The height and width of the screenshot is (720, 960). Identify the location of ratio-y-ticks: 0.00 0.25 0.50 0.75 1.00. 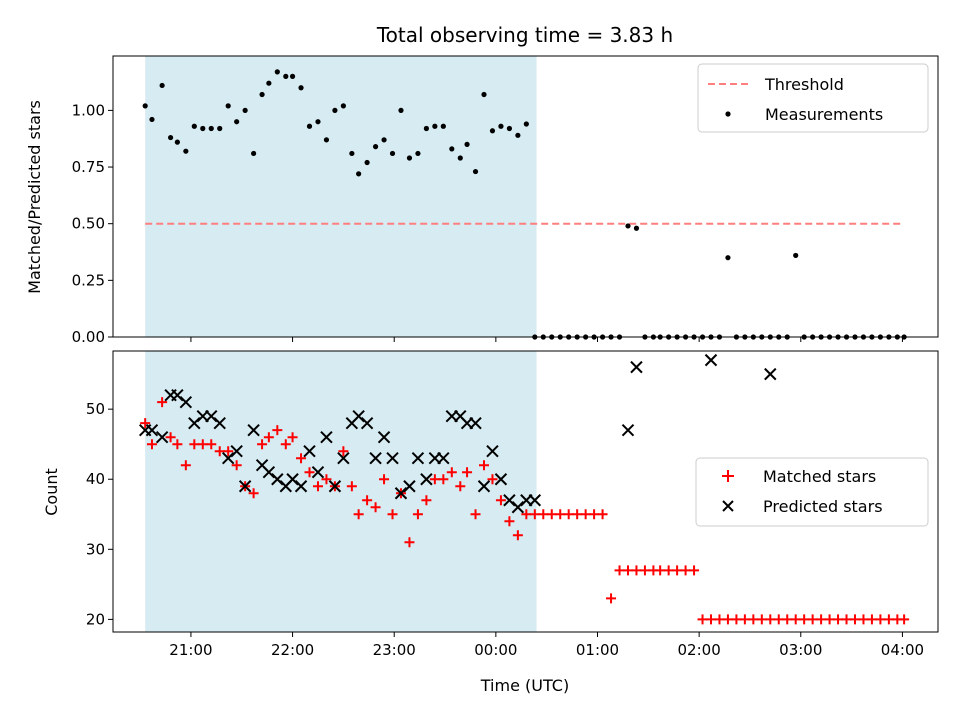
(92, 223).